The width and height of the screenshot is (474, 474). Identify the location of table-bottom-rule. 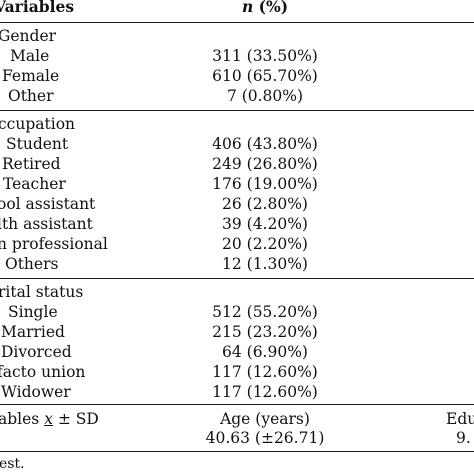
(237, 451).